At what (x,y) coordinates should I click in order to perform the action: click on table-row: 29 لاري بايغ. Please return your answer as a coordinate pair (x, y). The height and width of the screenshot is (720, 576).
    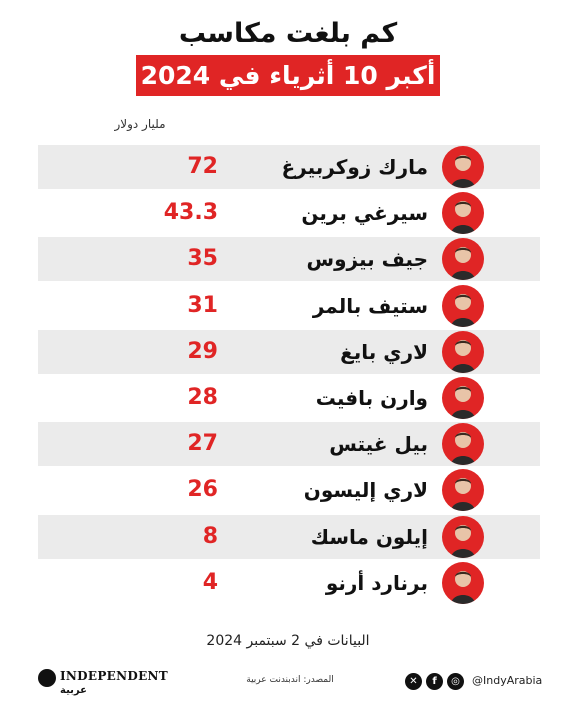
    Looking at the image, I should click on (289, 351).